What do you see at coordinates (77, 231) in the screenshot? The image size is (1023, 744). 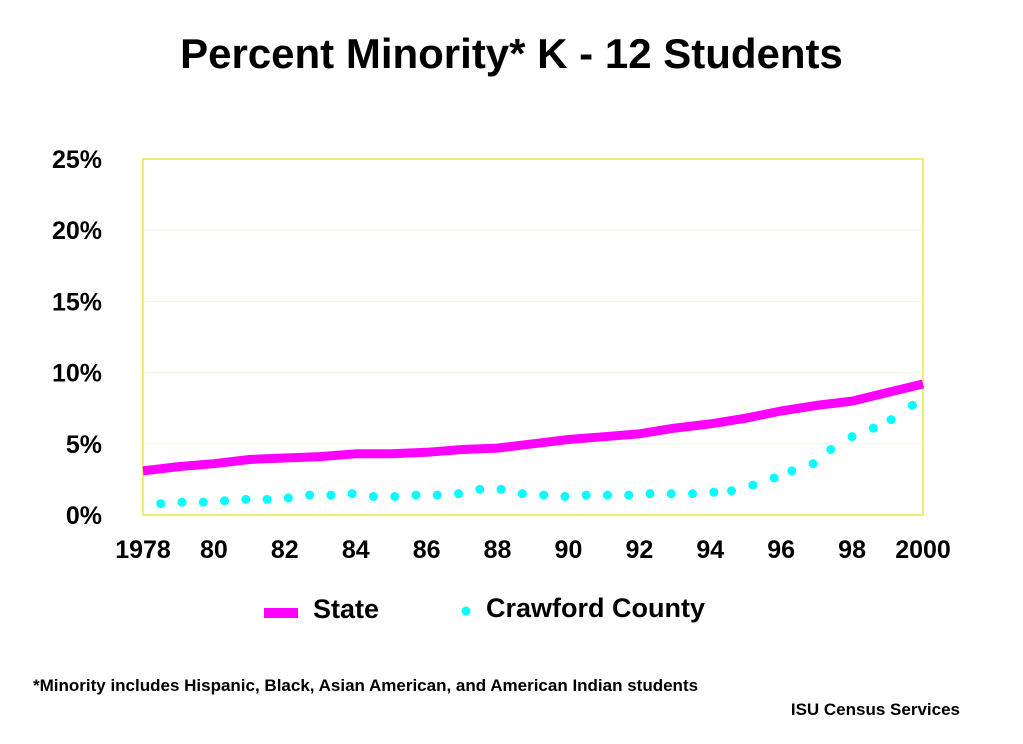 I see `y-tick-label: 20%` at bounding box center [77, 231].